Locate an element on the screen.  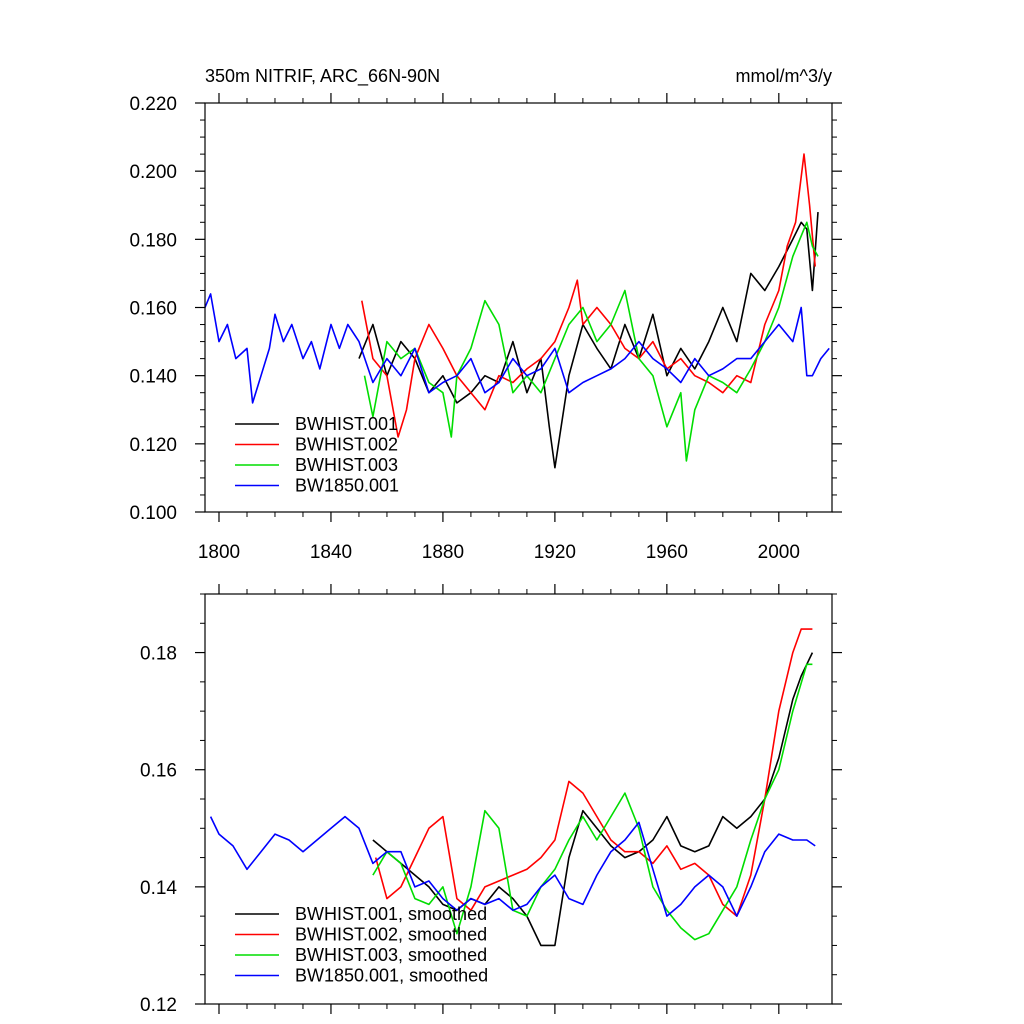
legend-label: BWHIST.001, smoothed is located at coordinates (391, 914).